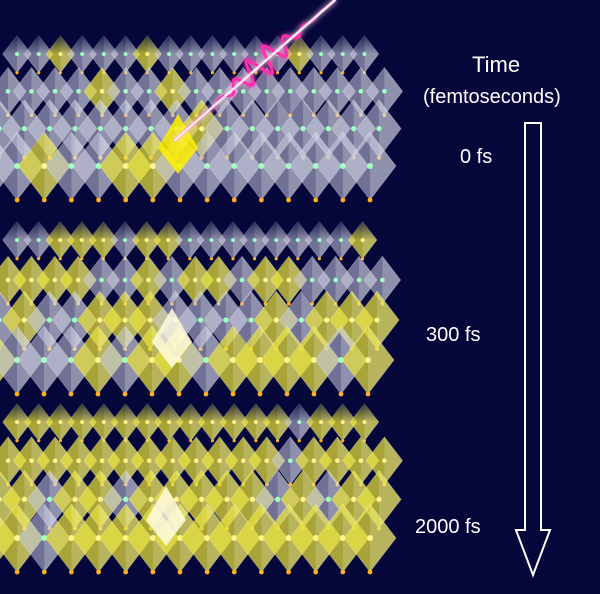 The height and width of the screenshot is (594, 600). I want to click on highlight-octahedron, so click(172, 338).